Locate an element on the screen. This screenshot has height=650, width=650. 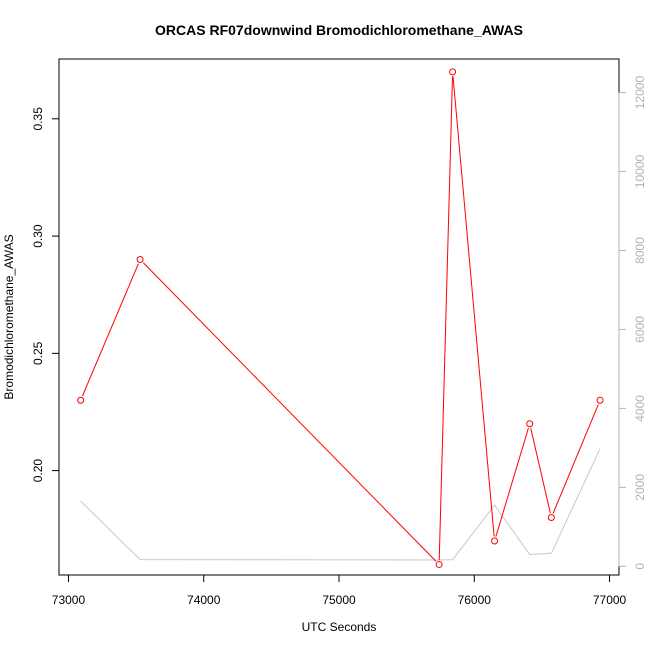
y2-tick-label: 0 is located at coordinates (640, 566).